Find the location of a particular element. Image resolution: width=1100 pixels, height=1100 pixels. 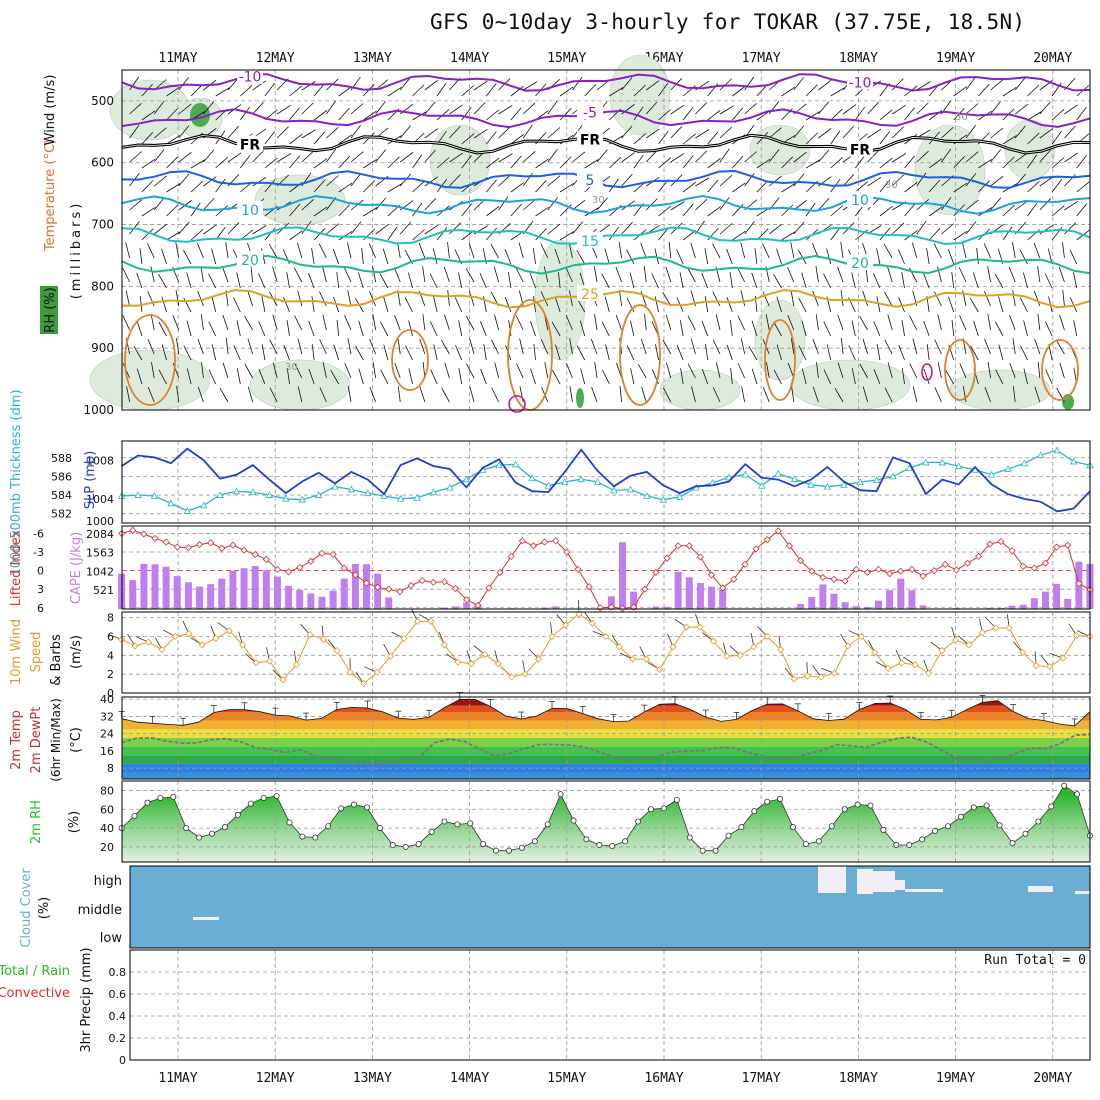

cape-tick-label: 1563 is located at coordinates (100, 553).